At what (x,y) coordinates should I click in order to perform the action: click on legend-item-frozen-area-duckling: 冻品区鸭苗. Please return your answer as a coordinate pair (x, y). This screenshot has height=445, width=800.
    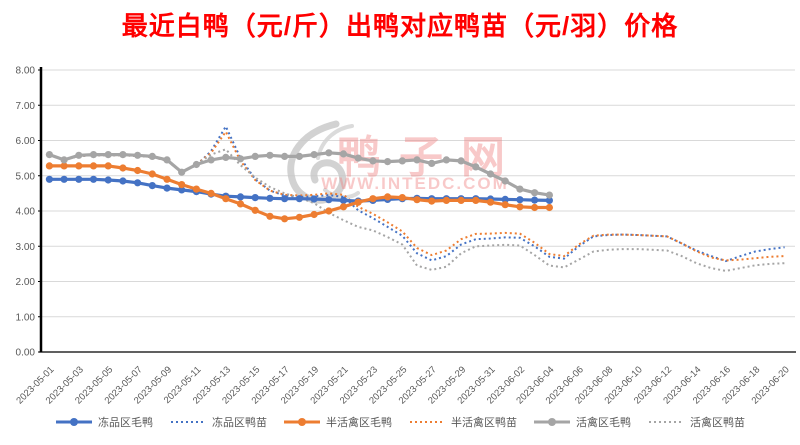
    Looking at the image, I should click on (218, 422).